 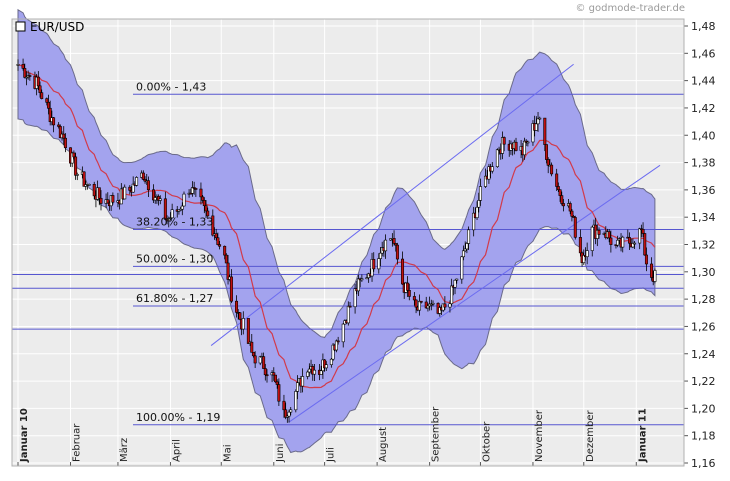 I want to click on month-label: August, so click(x=383, y=444).